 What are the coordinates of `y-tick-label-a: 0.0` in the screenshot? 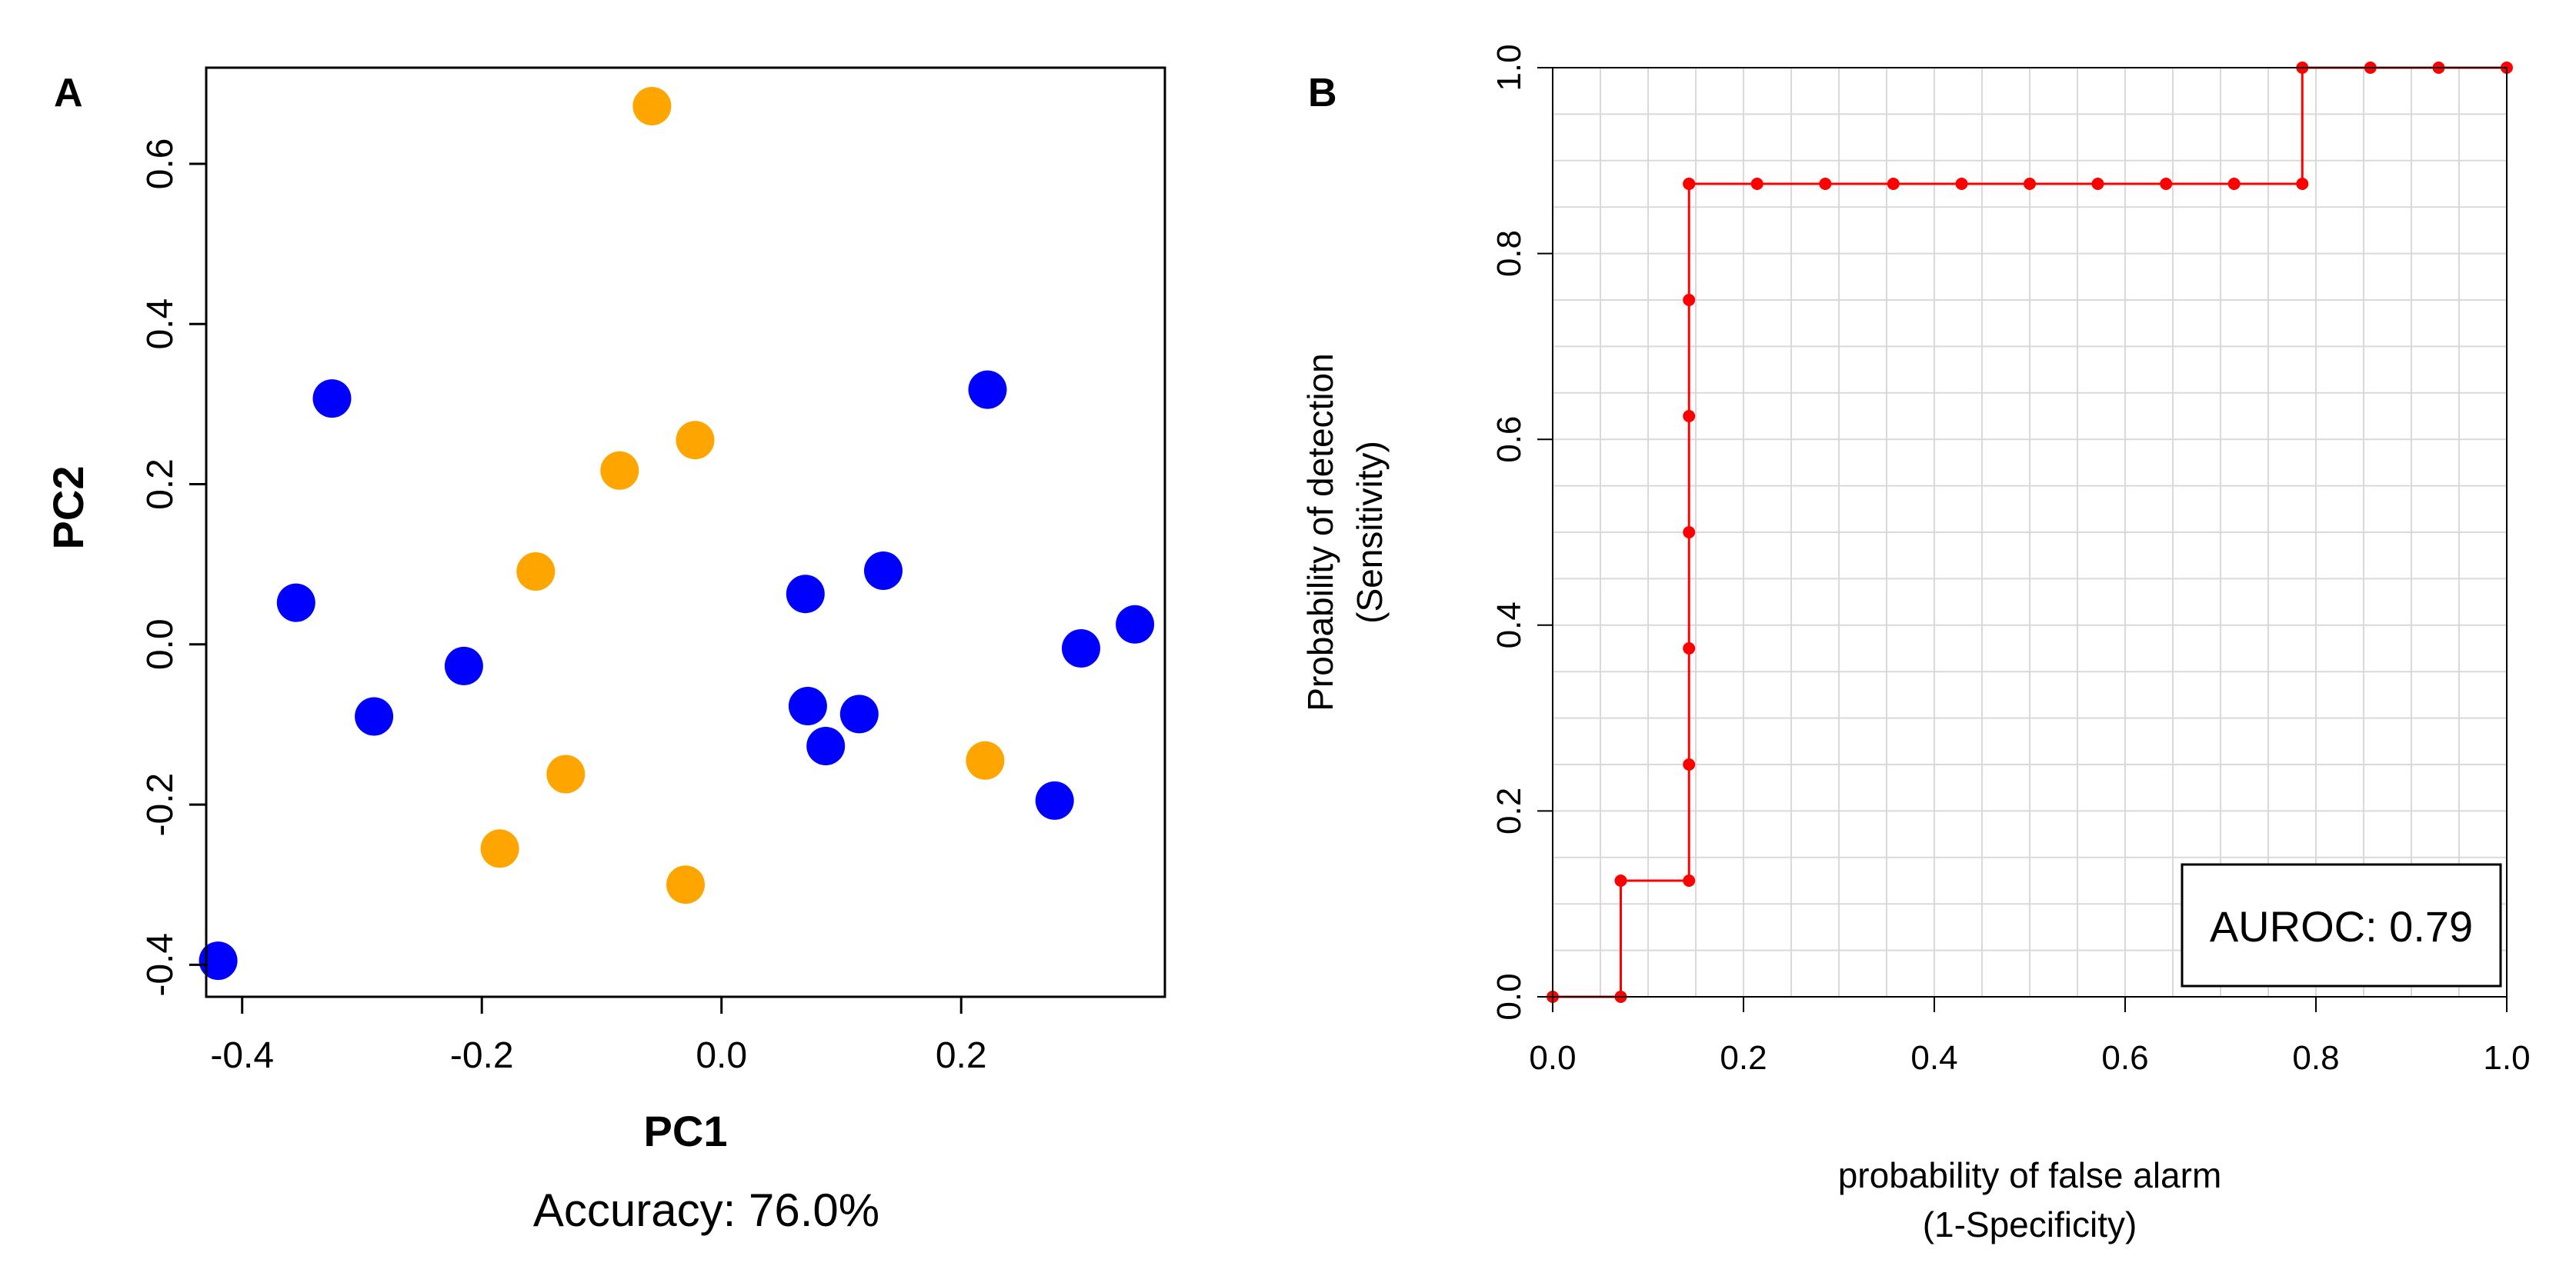 It's located at (161, 644).